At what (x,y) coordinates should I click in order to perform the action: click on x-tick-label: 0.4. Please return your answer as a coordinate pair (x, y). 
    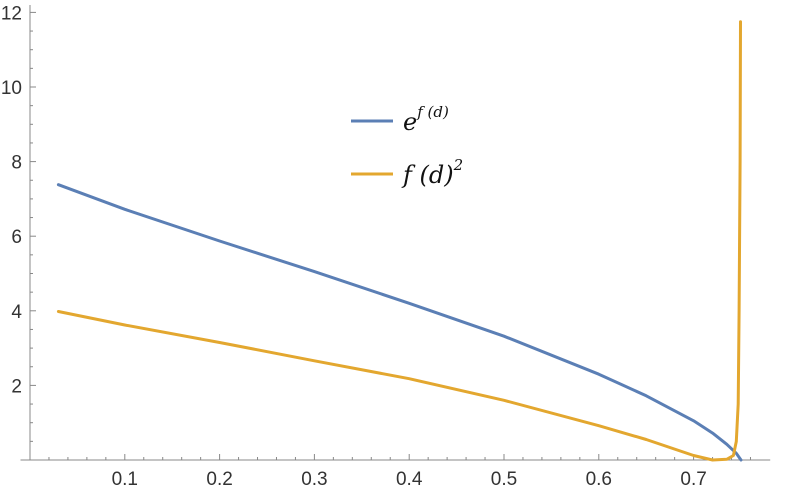
    Looking at the image, I should click on (409, 479).